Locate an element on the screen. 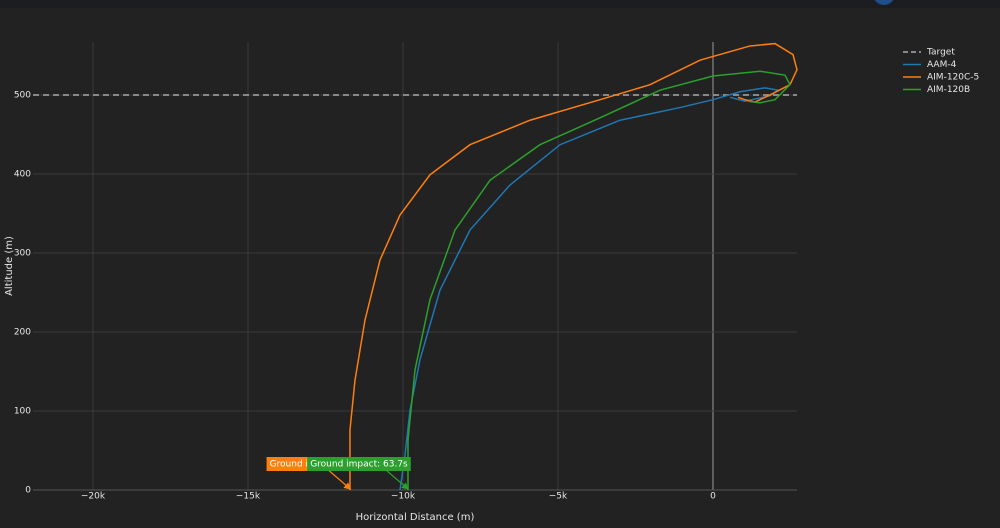 This screenshot has height=528, width=1000. avatar is located at coordinates (884, 2).